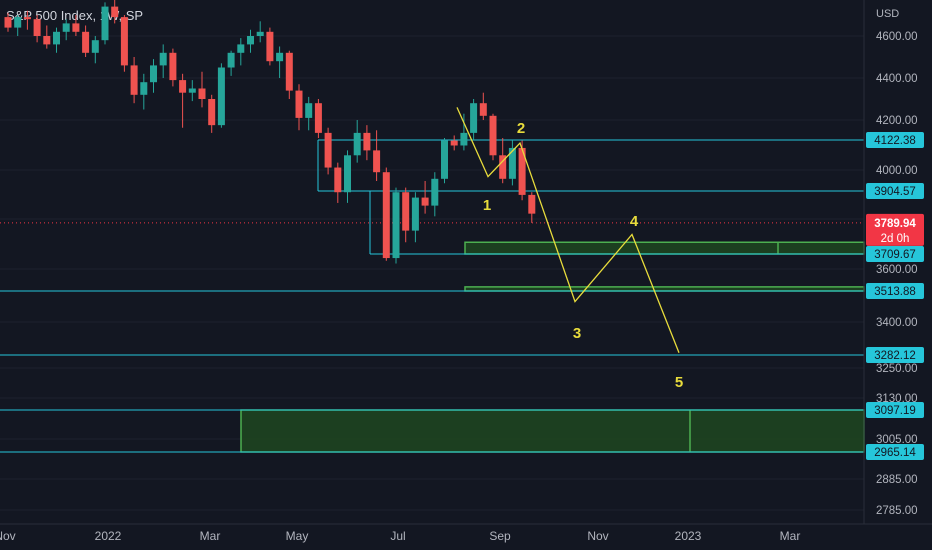 The width and height of the screenshot is (932, 550). Describe the element at coordinates (577, 333) in the screenshot. I see `wave-label: 3` at that location.